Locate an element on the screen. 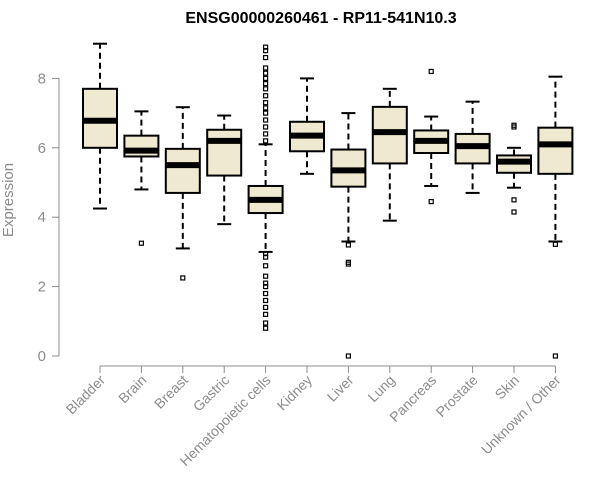  y-axis-label: Expression is located at coordinates (8, 200).